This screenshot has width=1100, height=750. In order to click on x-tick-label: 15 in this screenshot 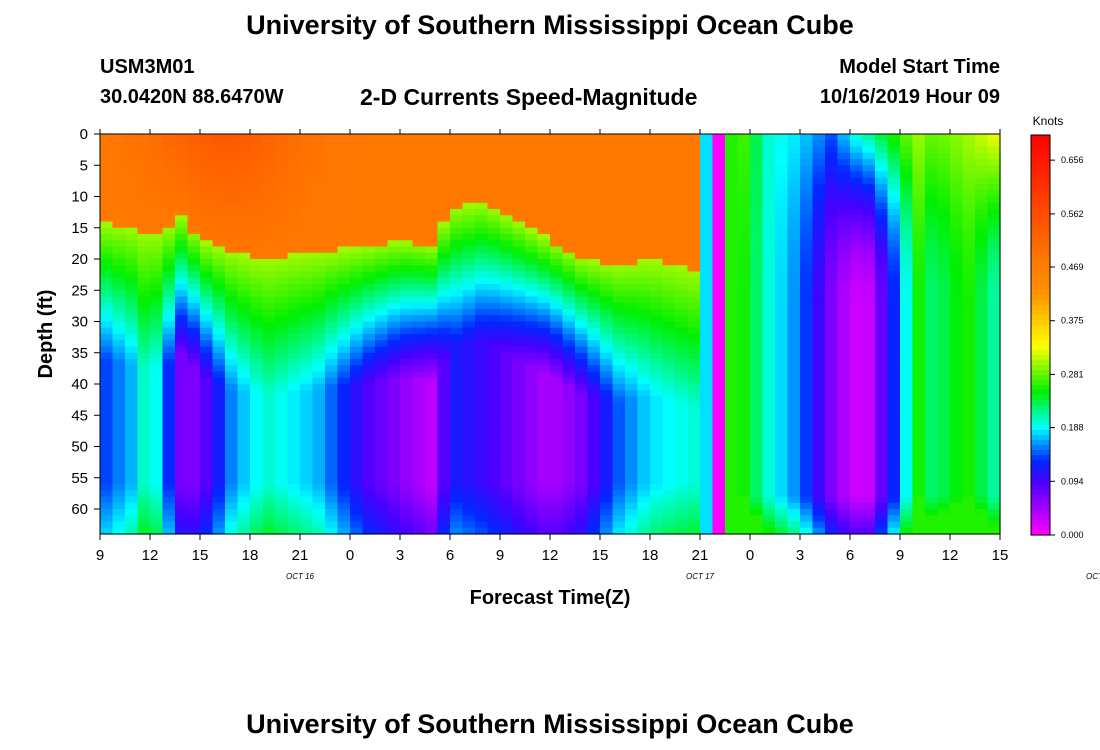, I will do `click(1000, 555)`.